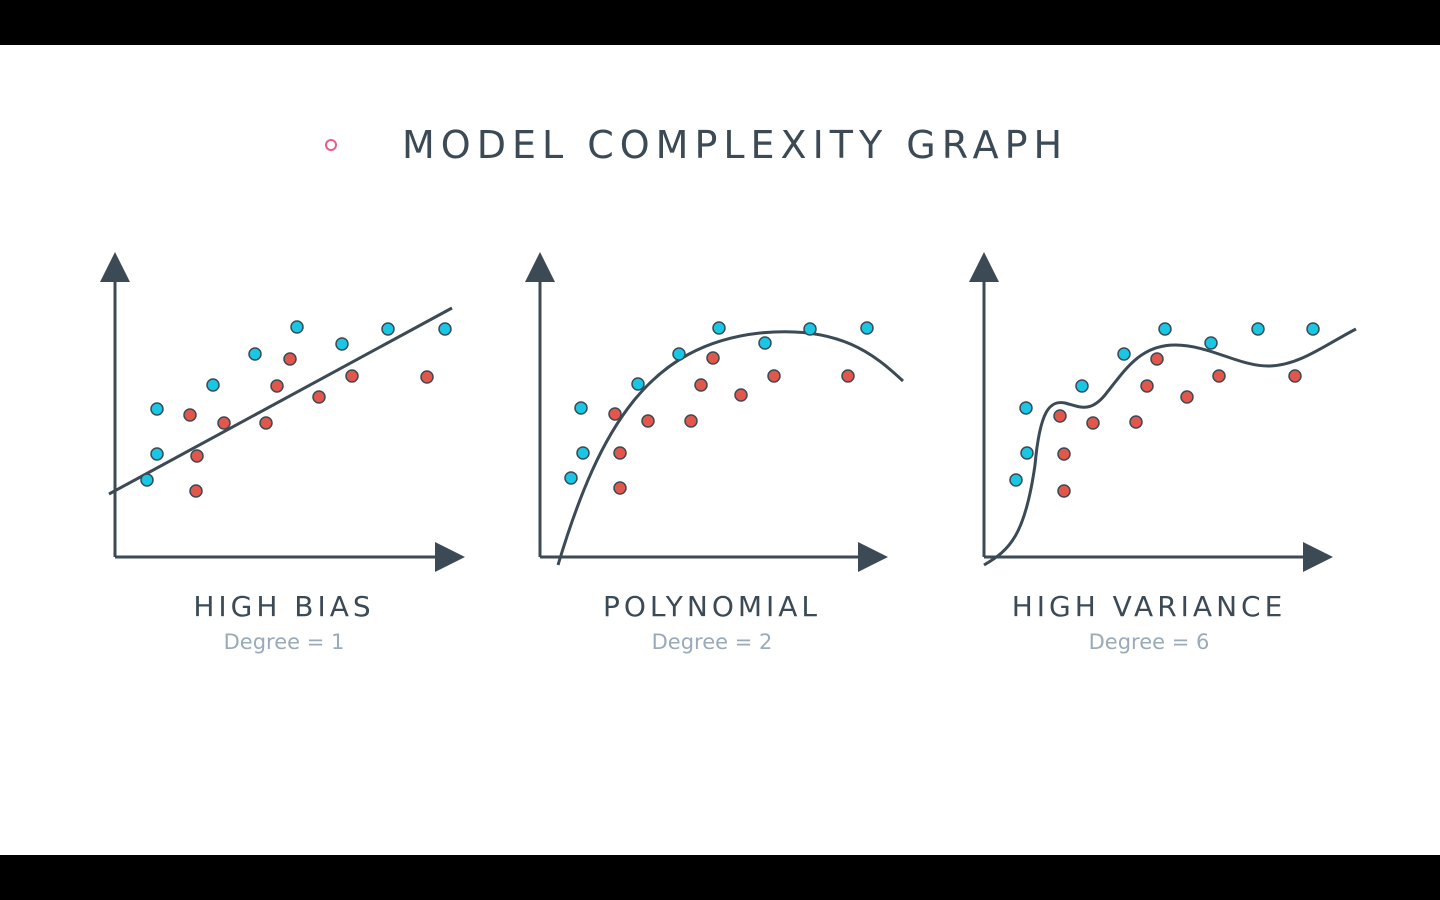  I want to click on caption-high-bias: HIGH BIAS Degree = 1, so click(284, 622).